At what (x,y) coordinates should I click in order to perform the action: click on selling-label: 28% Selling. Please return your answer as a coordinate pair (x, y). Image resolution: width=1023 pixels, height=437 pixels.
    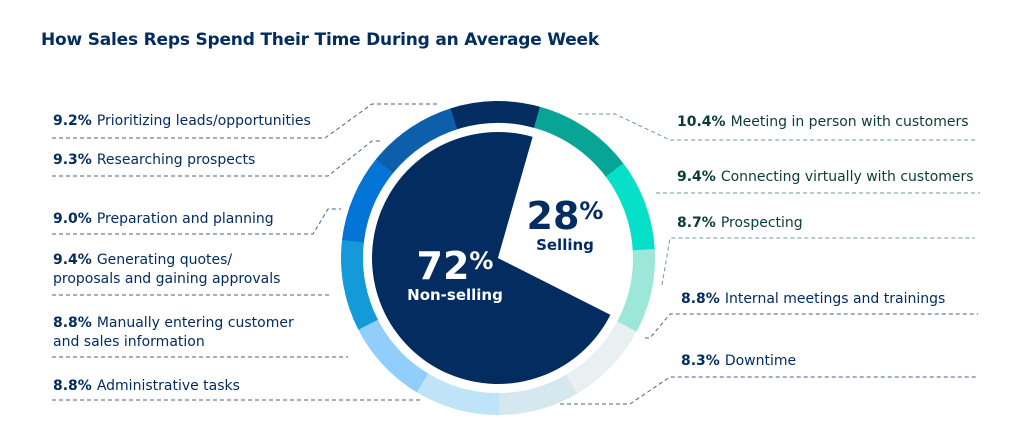
    Looking at the image, I should click on (565, 225).